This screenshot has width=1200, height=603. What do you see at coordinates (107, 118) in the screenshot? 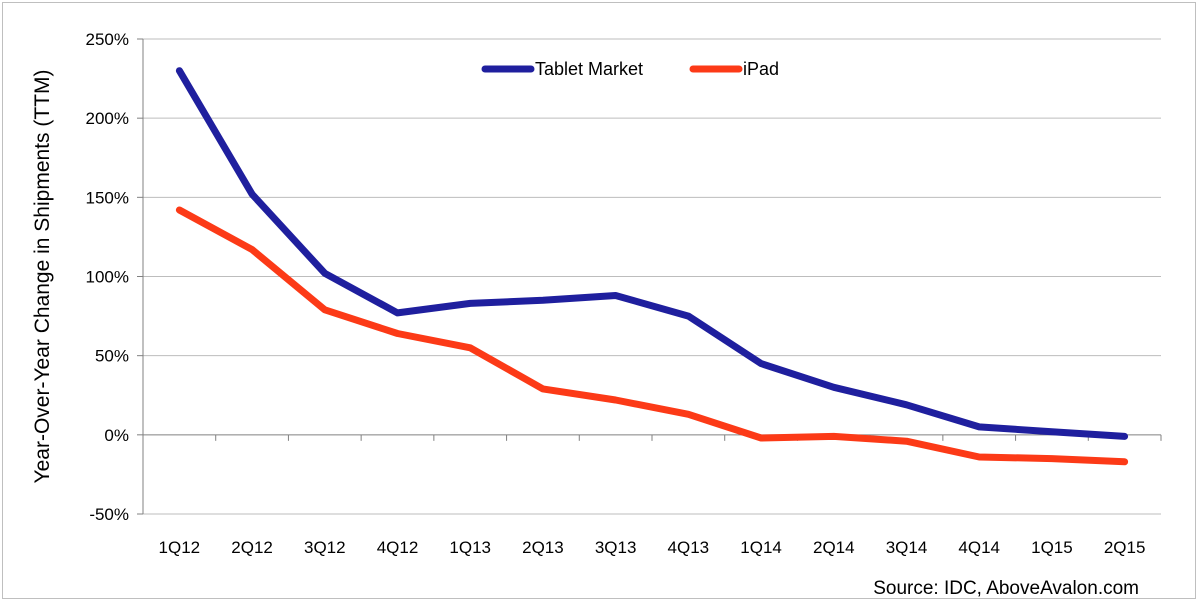
I see `y-tick-label: 200%` at bounding box center [107, 118].